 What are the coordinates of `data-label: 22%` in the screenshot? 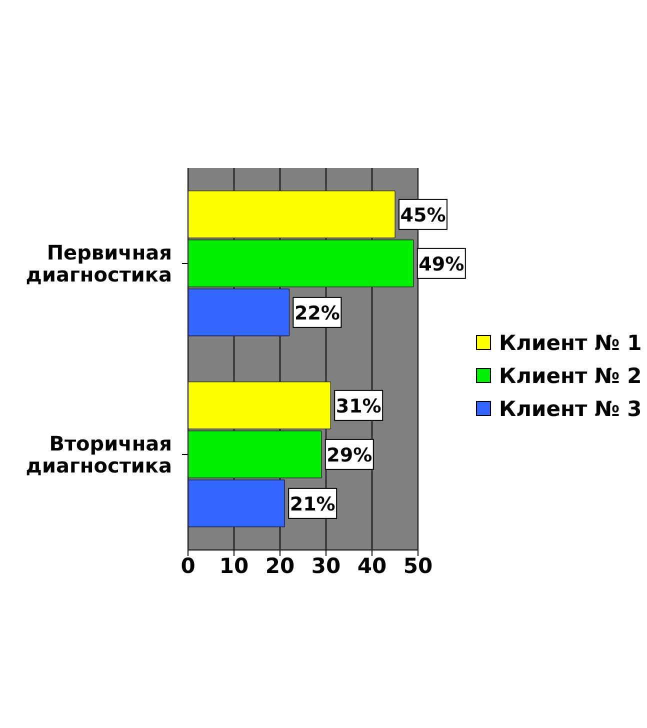 It's located at (317, 313).